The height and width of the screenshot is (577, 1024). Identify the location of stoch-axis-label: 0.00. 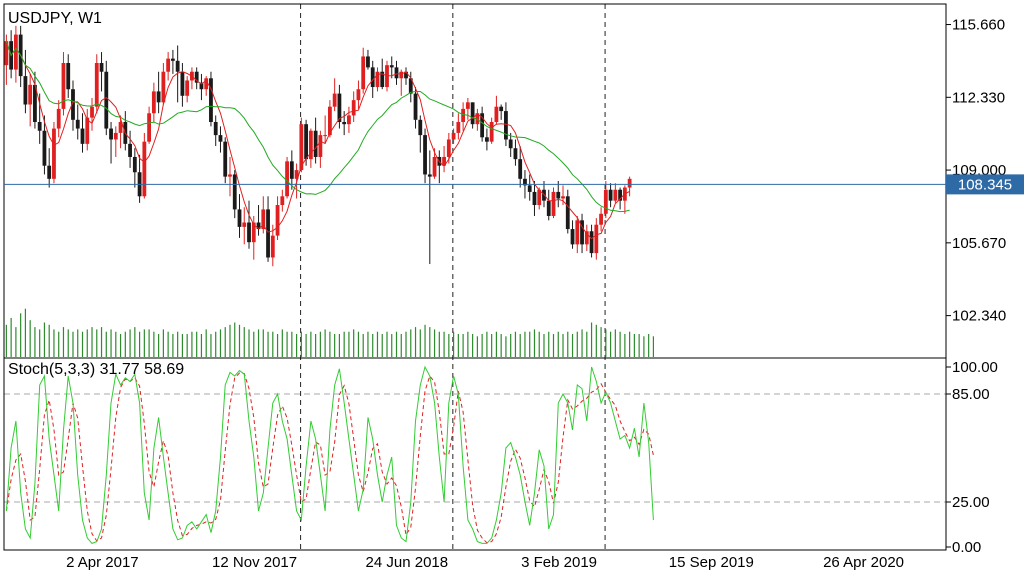
(966, 547).